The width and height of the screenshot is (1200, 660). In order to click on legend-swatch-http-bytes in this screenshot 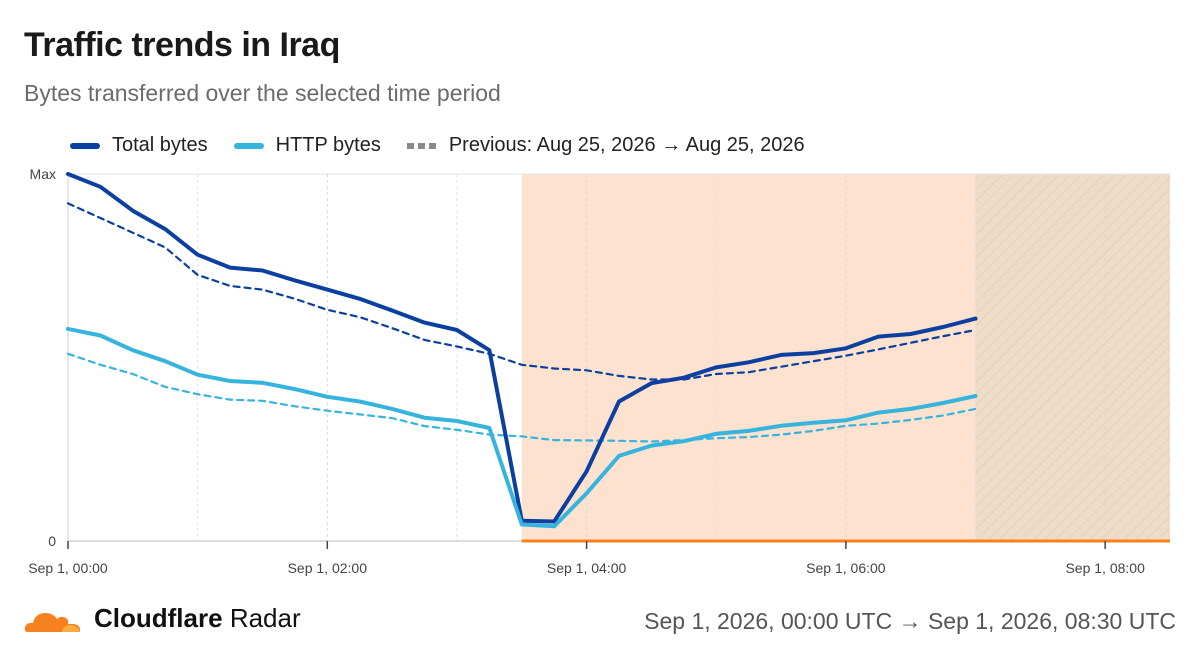, I will do `click(248, 145)`.